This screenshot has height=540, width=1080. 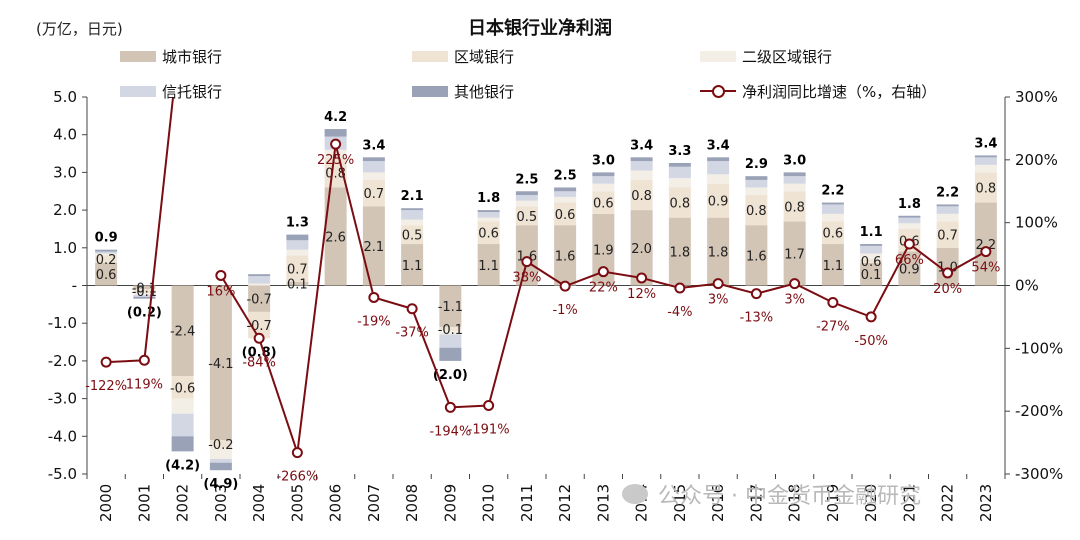 What do you see at coordinates (948, 503) in the screenshot?
I see `x-tick-label: 2022` at bounding box center [948, 503].